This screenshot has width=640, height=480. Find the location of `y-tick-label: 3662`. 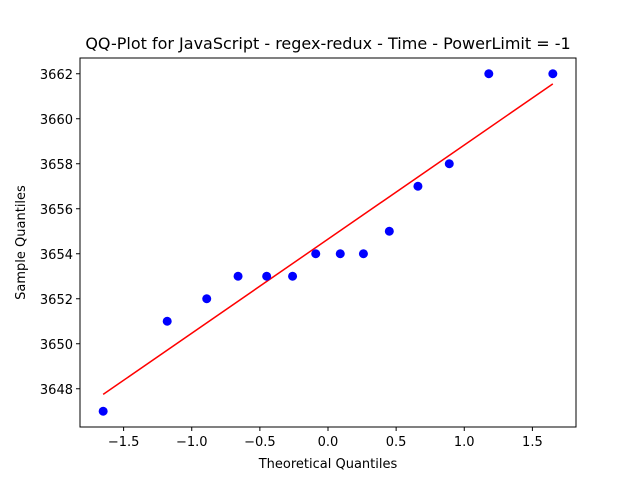

y-tick-label: 3662 is located at coordinates (56, 75).